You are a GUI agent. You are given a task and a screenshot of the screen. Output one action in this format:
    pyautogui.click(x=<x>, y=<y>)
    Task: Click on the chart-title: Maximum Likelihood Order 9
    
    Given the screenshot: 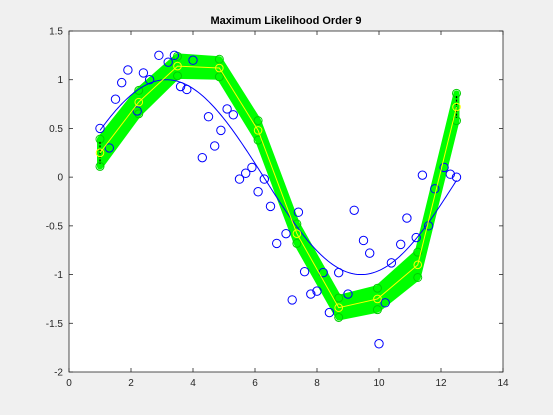 What is the action you would take?
    pyautogui.click(x=286, y=21)
    